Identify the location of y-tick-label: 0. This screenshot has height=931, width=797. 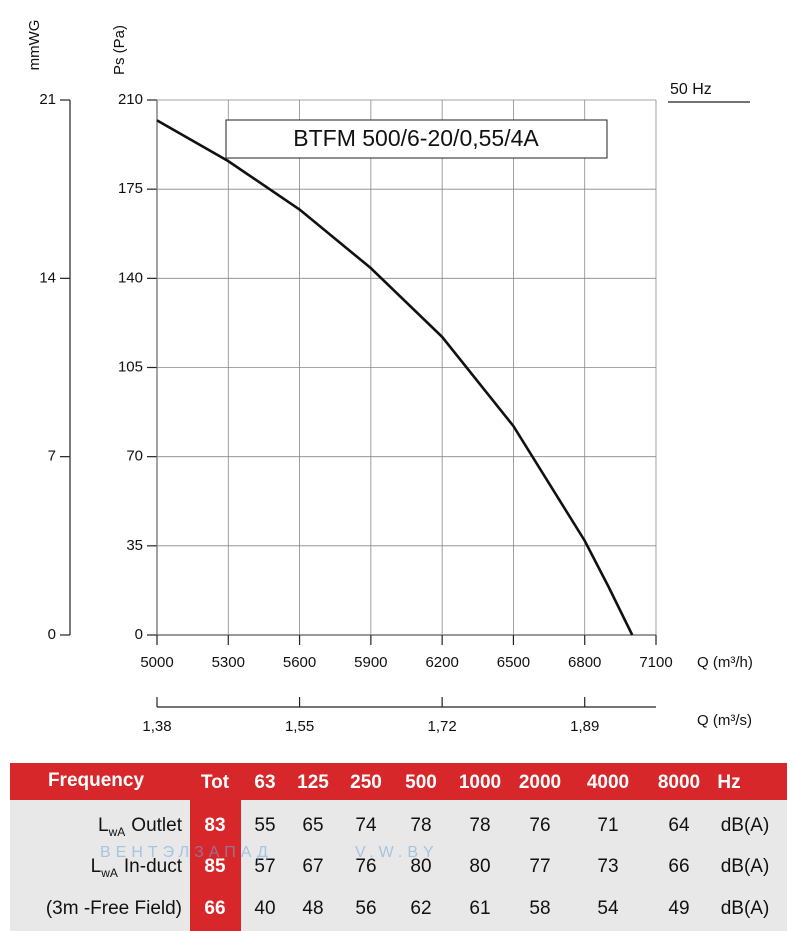
(139, 634).